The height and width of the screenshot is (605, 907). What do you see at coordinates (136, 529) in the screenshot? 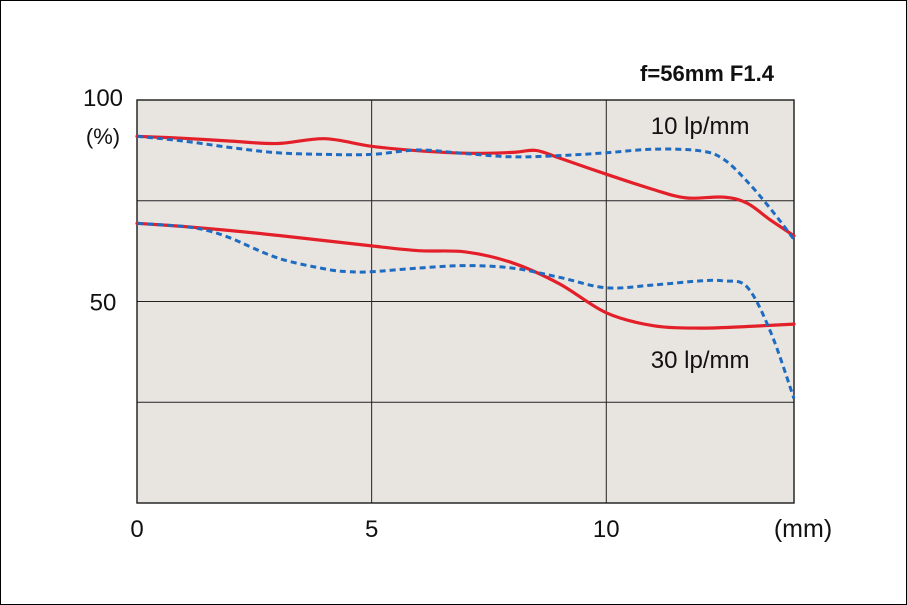
I see `x-tick-label-0: 0` at bounding box center [136, 529].